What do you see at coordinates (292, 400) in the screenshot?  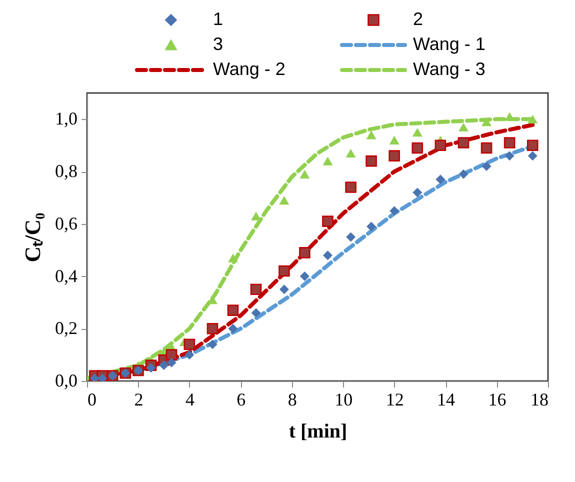 I see `x-tick-label: 8` at bounding box center [292, 400].